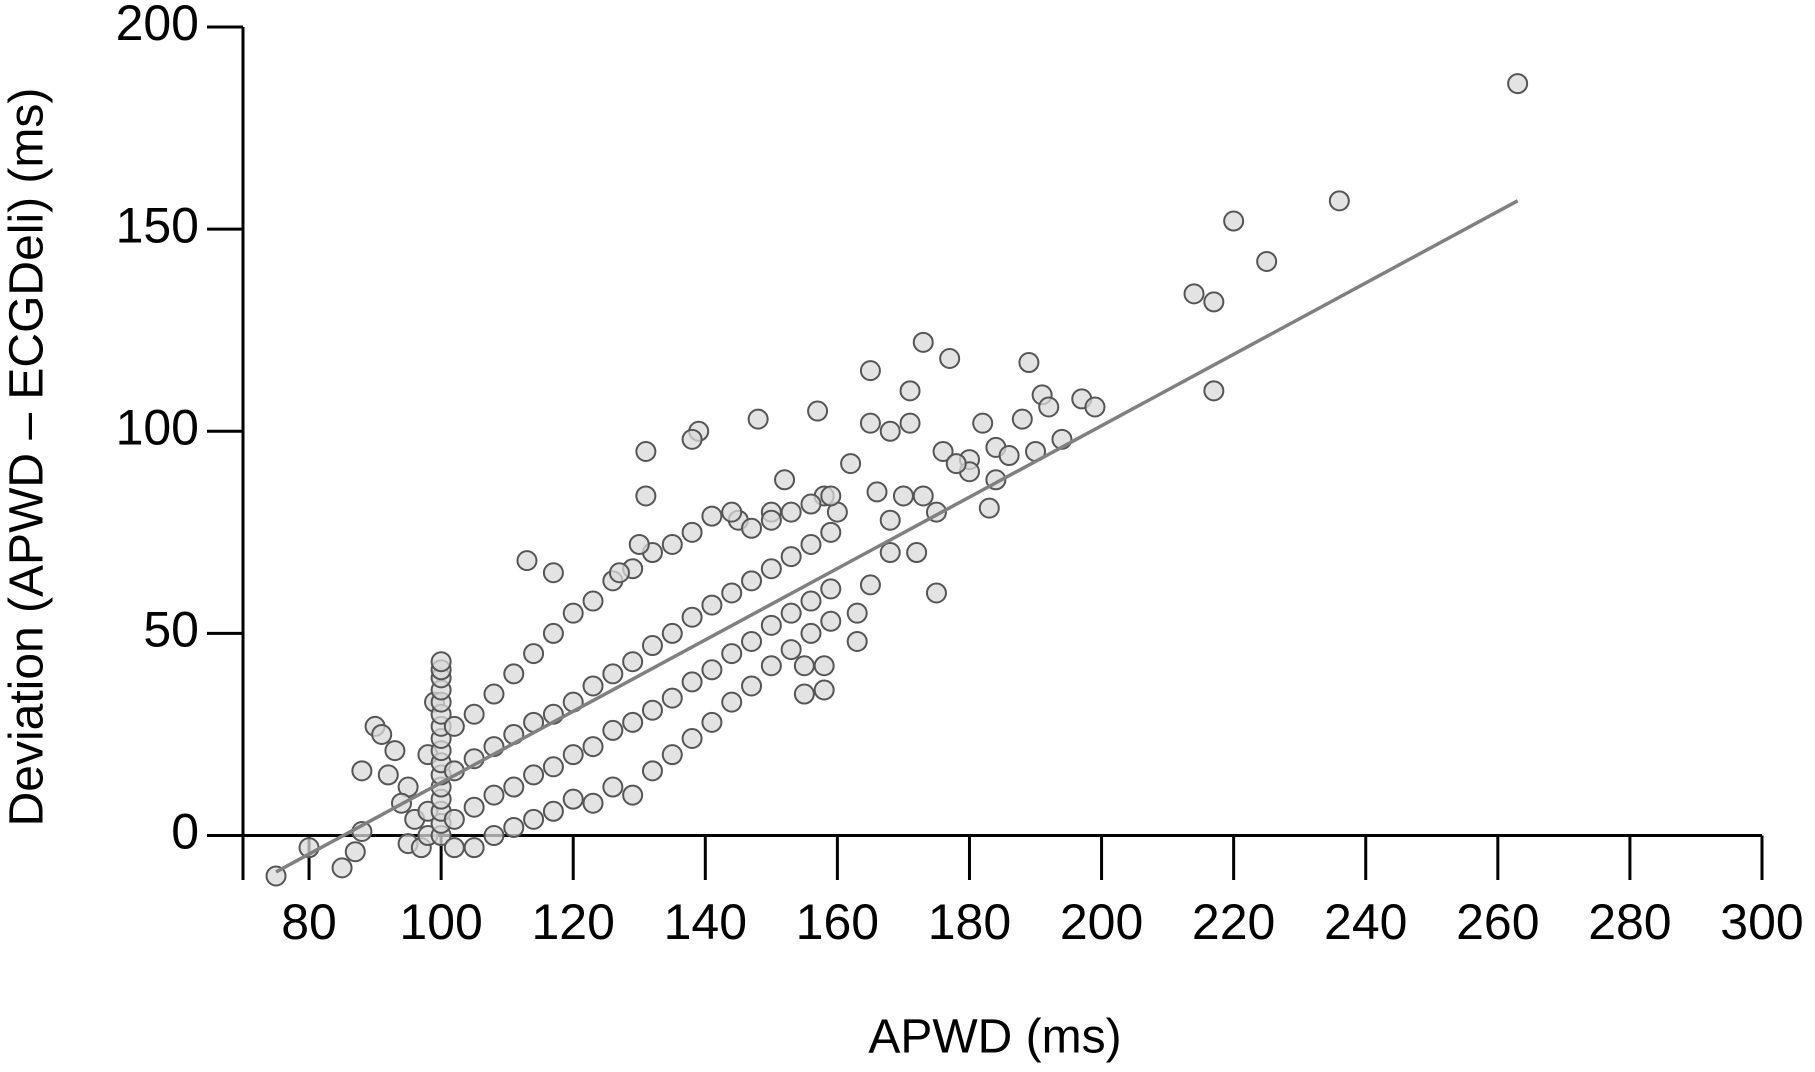 The width and height of the screenshot is (1815, 1072). Describe the element at coordinates (1629, 922) in the screenshot. I see `x-tick-label: 280` at that location.